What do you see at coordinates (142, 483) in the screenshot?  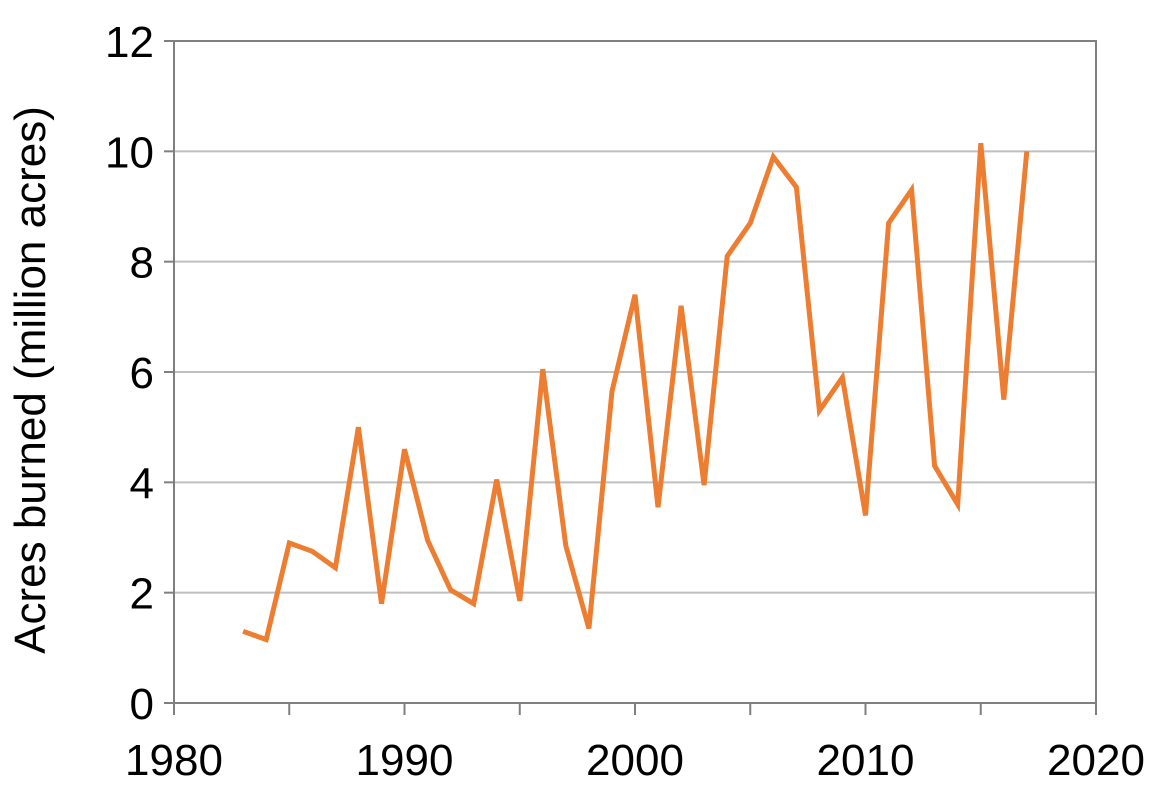 I see `y-tick-label: 4` at bounding box center [142, 483].